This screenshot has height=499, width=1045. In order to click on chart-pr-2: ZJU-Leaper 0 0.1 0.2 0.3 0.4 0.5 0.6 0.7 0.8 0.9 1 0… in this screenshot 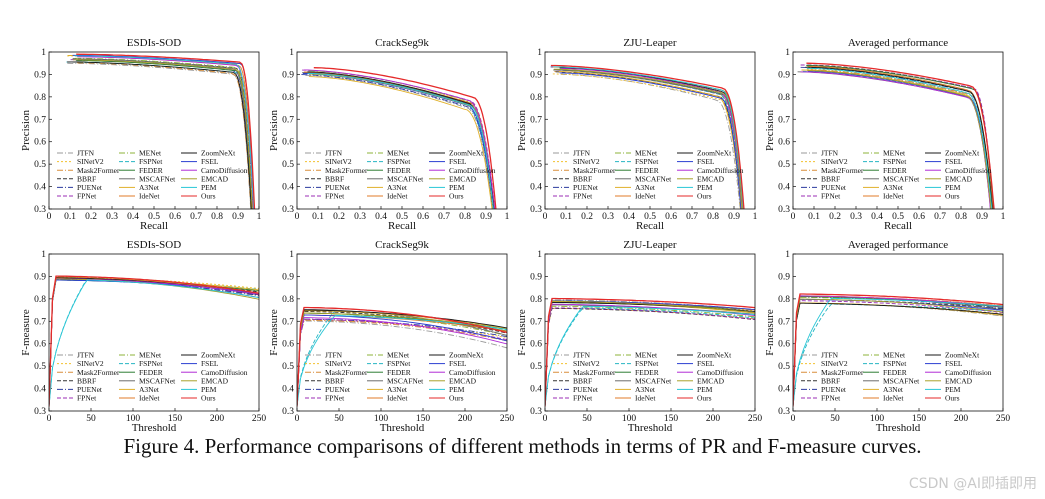, I will do `click(637, 134)`.